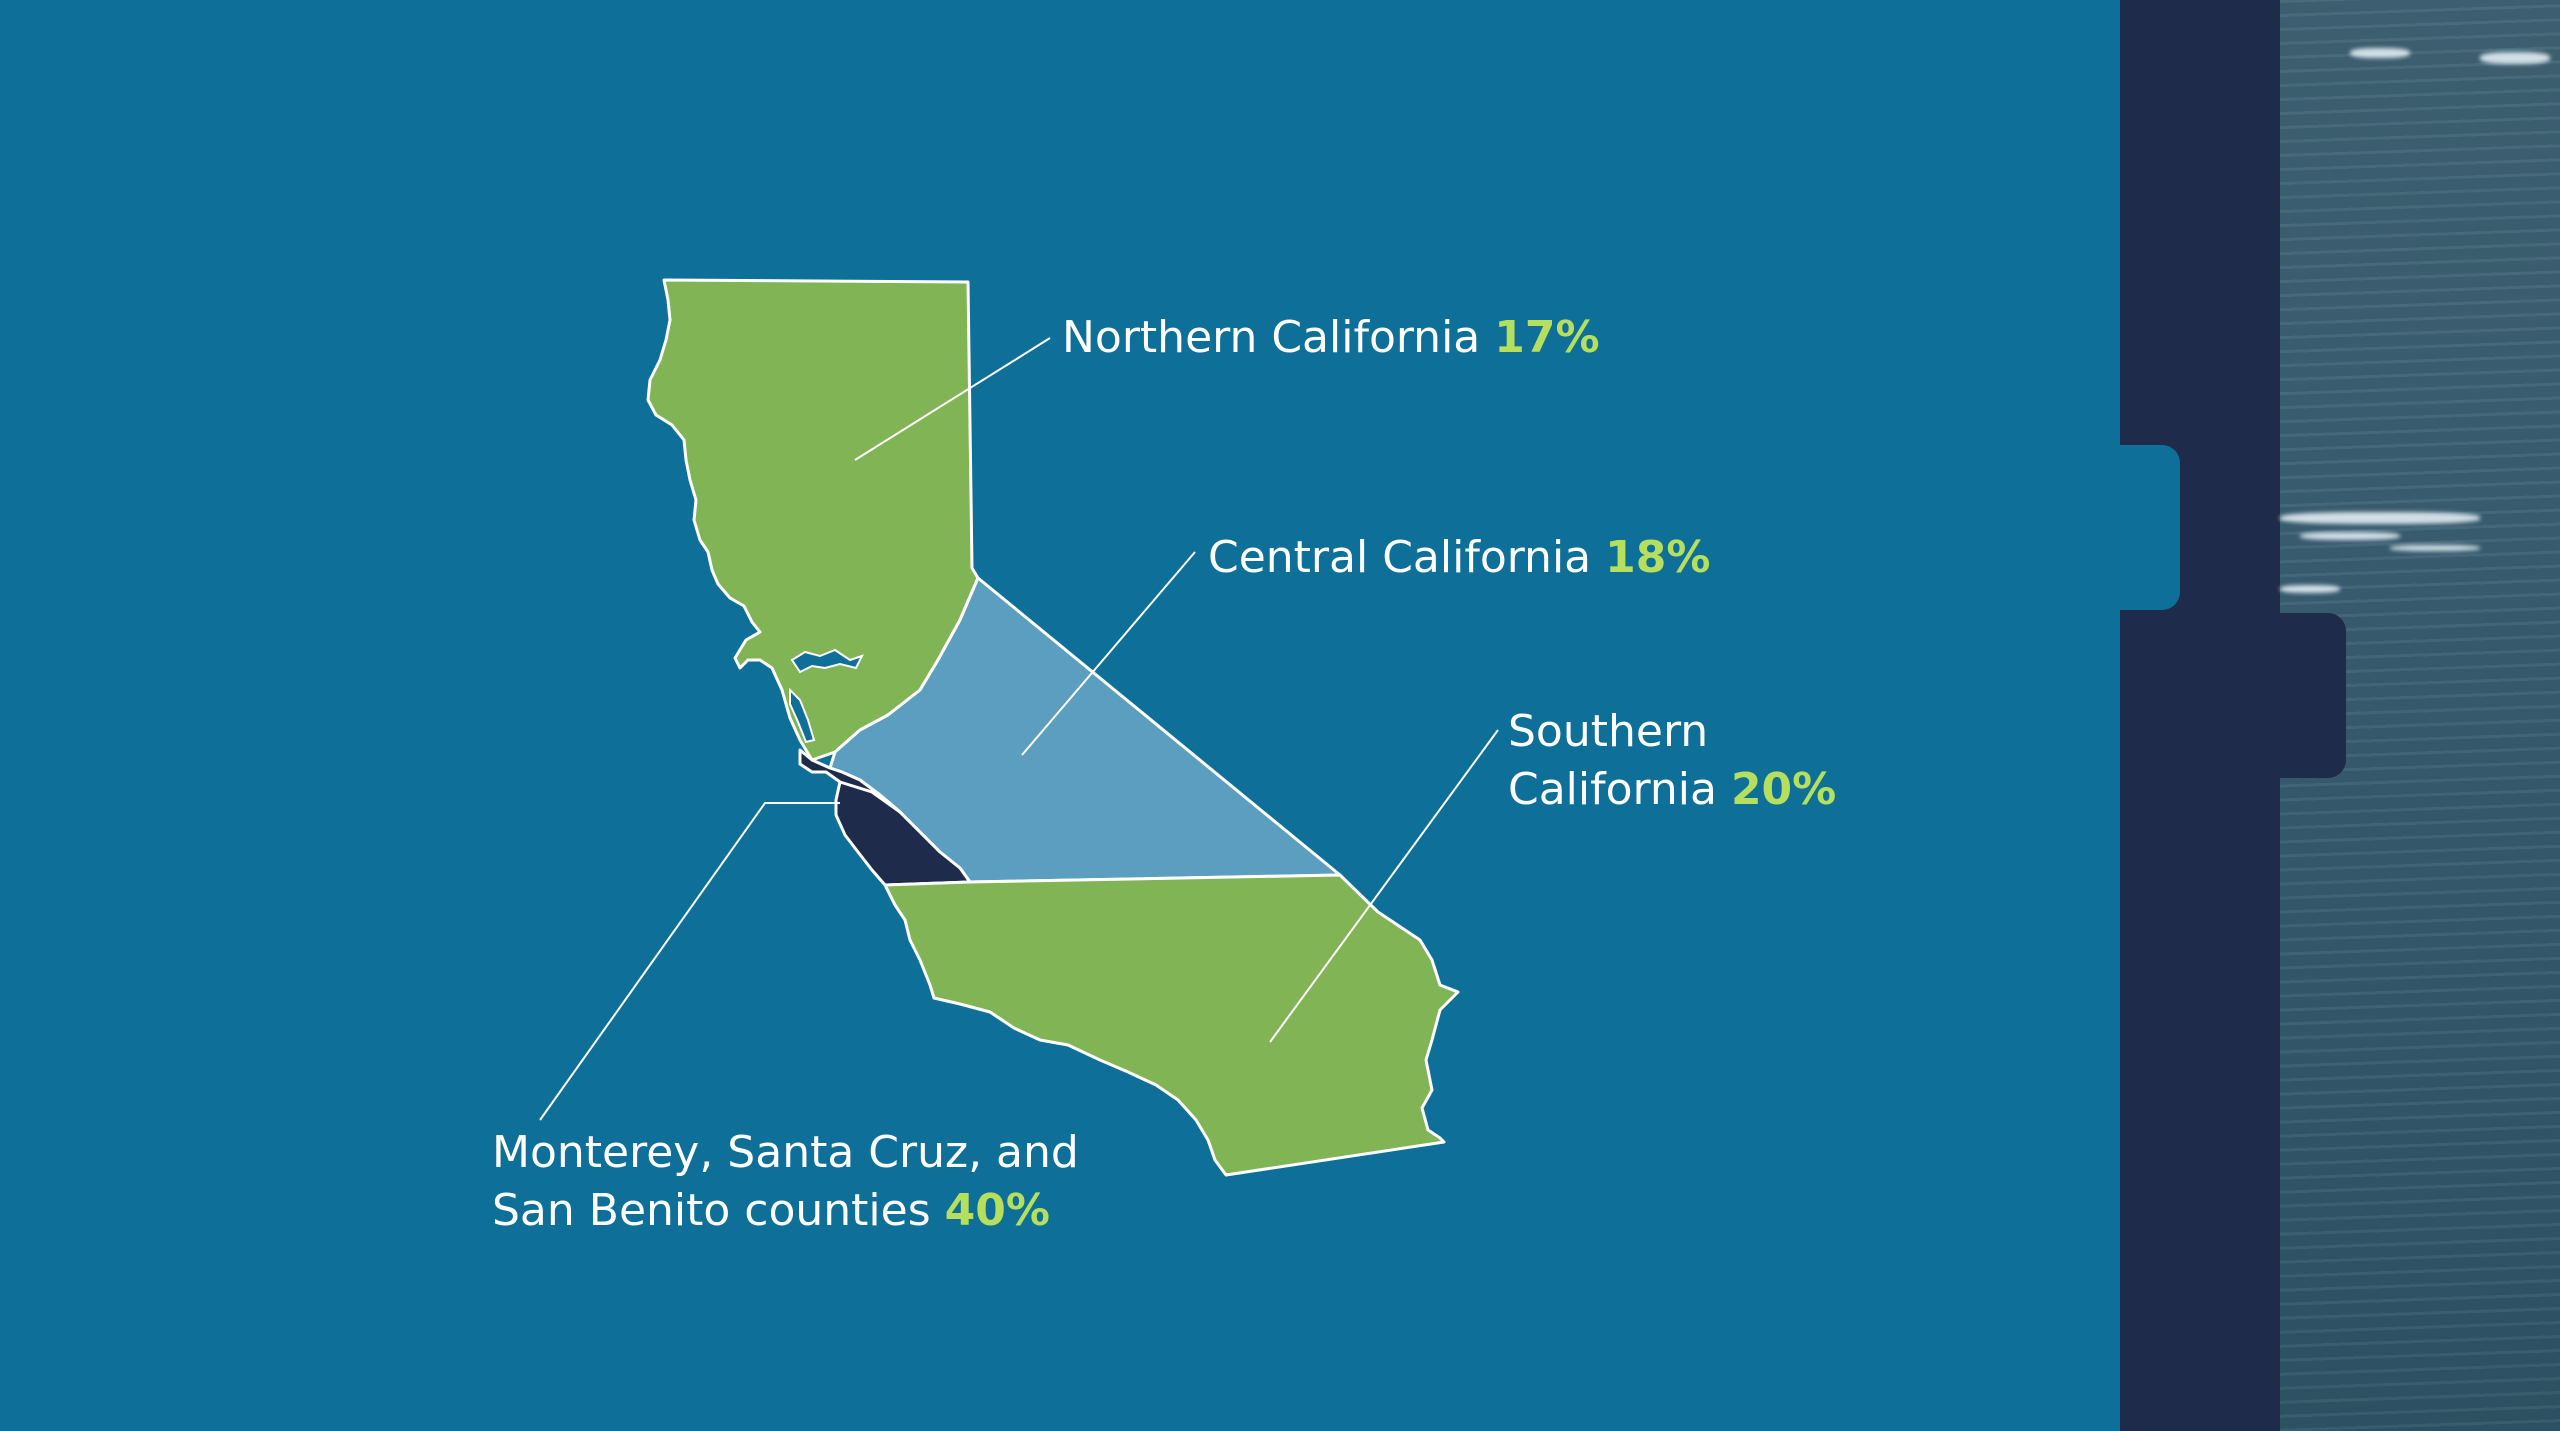  What do you see at coordinates (1384, 886) in the screenshot?
I see `leader-line-southern` at bounding box center [1384, 886].